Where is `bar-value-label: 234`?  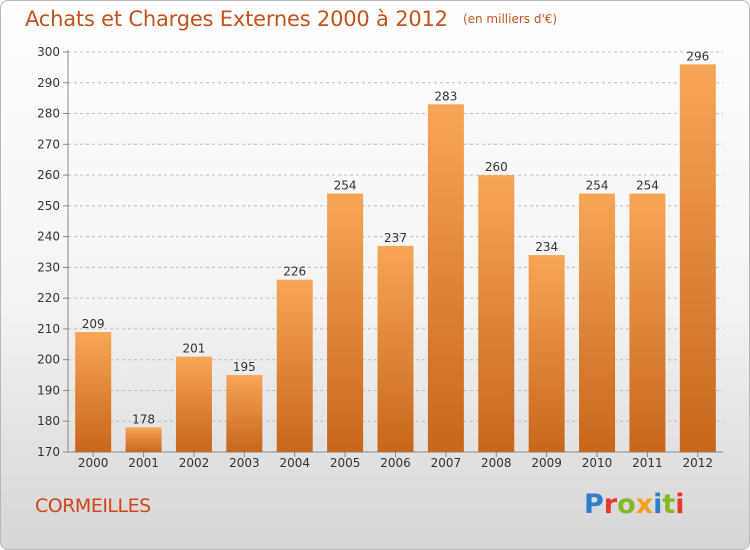 bar-value-label: 234 is located at coordinates (546, 247).